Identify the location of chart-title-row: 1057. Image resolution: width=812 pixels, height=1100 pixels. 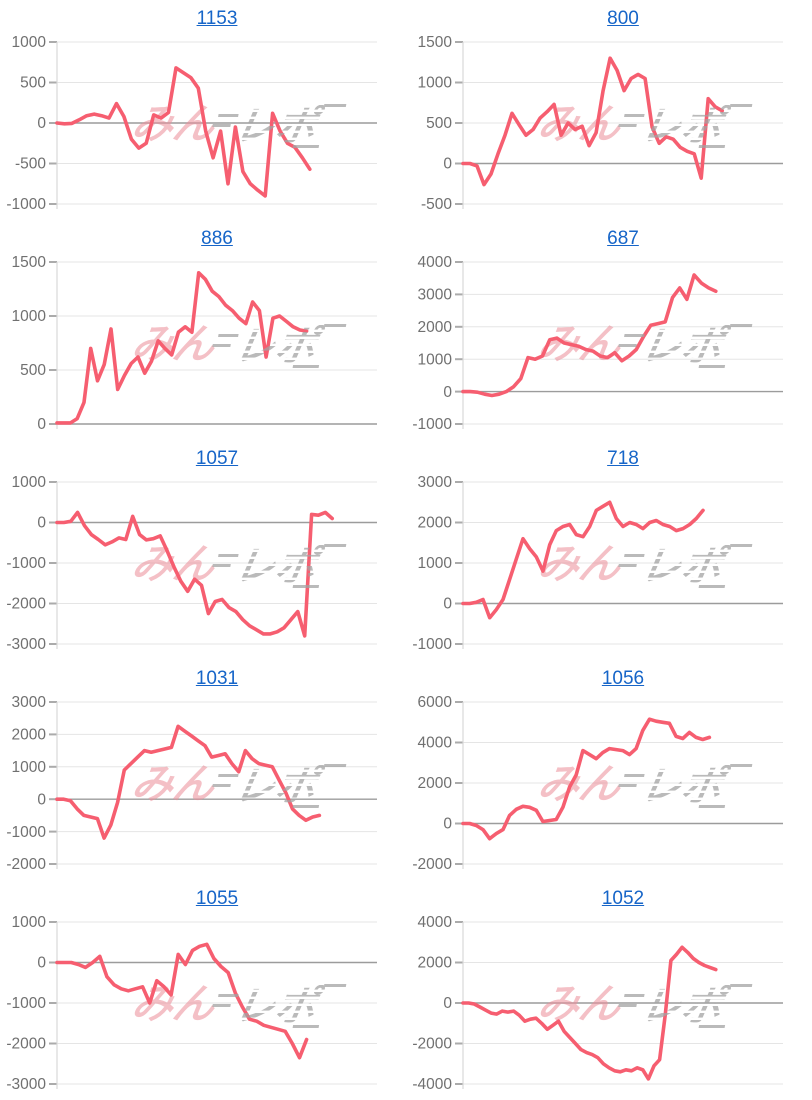
(188, 457).